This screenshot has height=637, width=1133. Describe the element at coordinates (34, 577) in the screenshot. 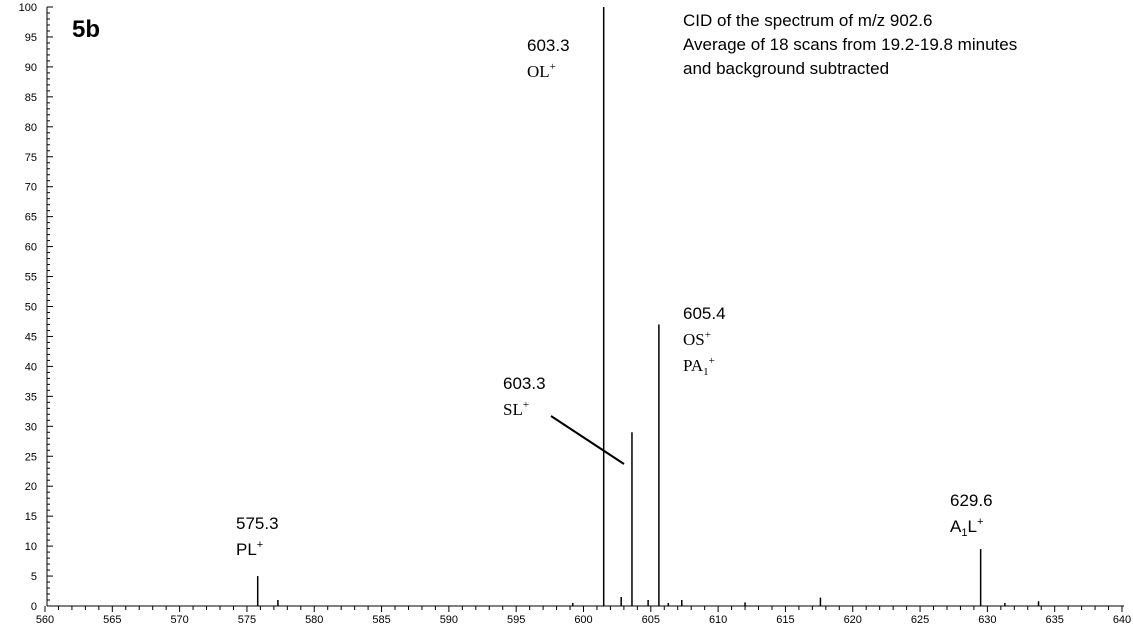

I see `y-tick-label: 5` at that location.